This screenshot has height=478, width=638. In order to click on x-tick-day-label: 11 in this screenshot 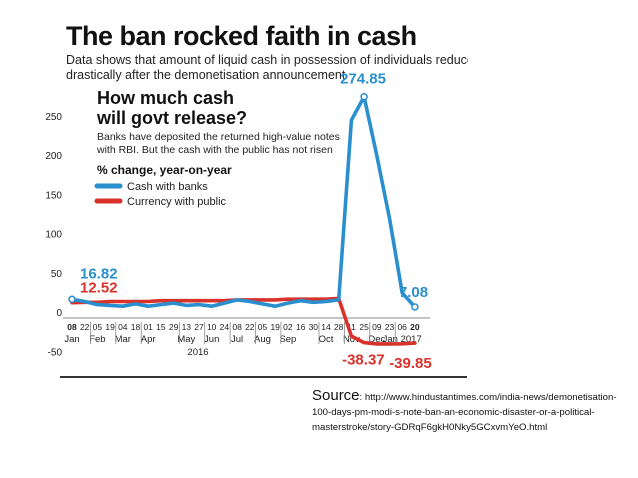, I will do `click(351, 327)`.